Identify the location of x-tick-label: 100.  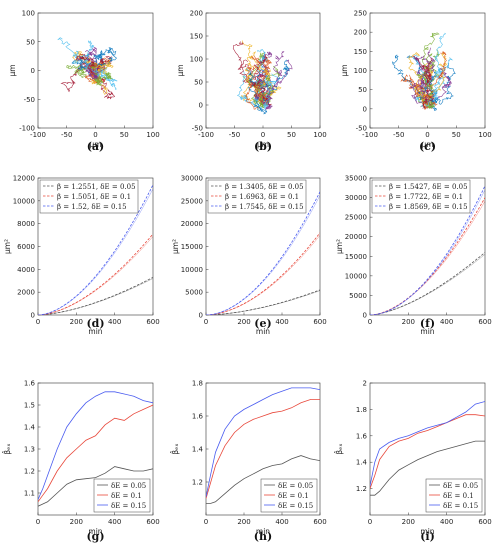
(152, 135).